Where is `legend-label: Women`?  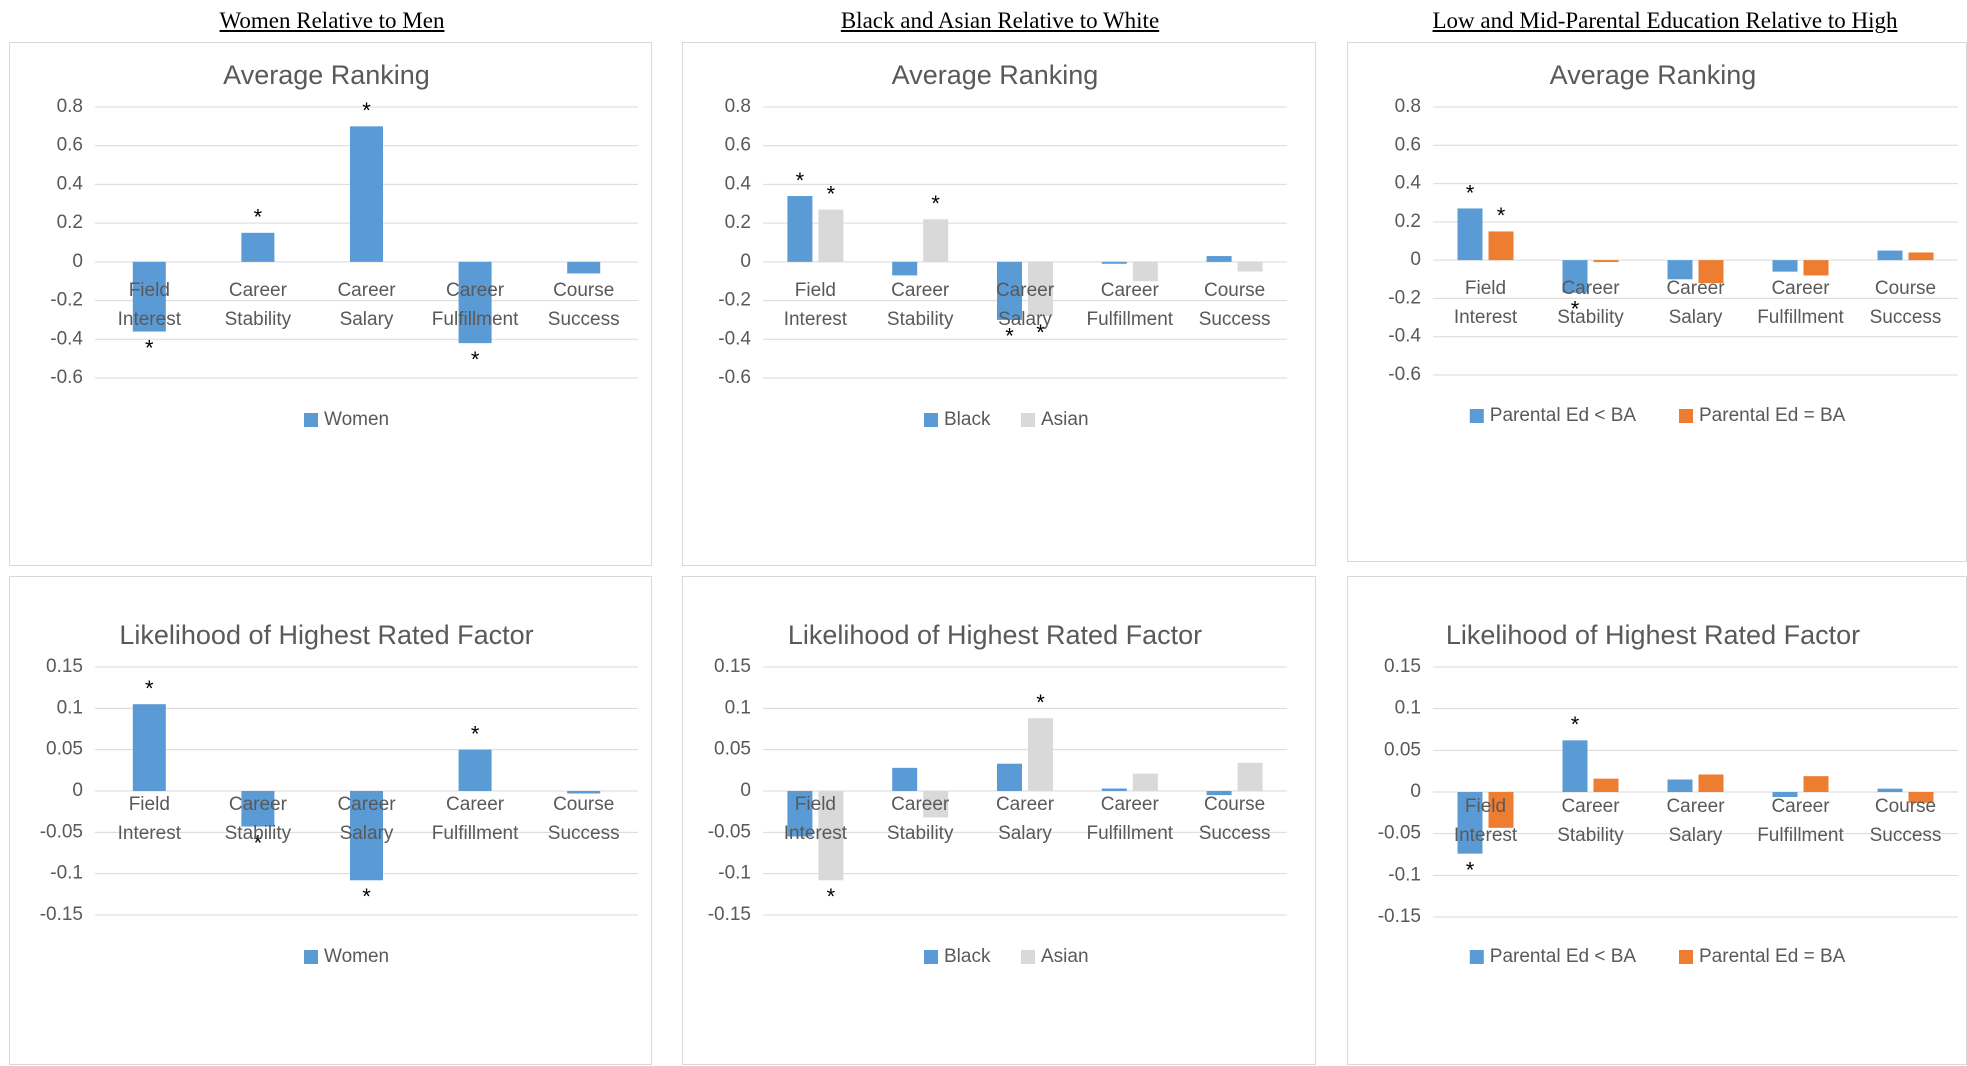 legend-label: Women is located at coordinates (356, 419).